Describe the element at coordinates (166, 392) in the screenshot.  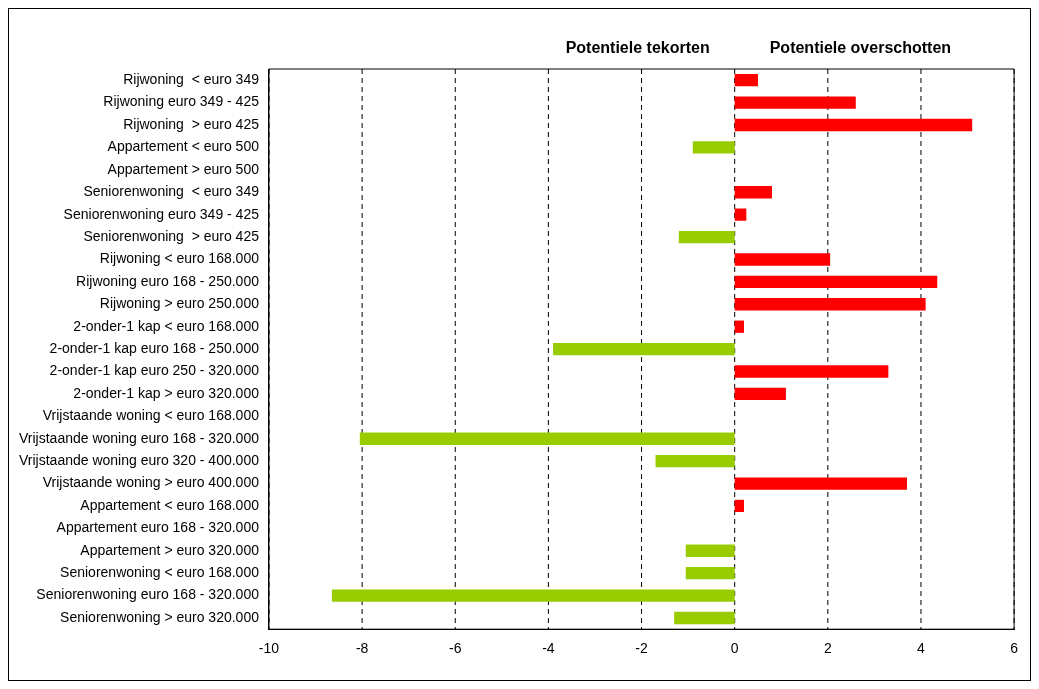
I see `y-tick-label: 2-onder-1 kap > euro 320.000` at that location.